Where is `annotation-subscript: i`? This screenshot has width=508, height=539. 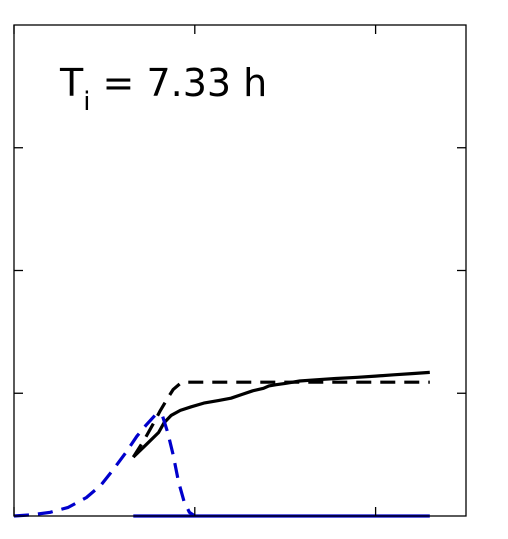
annotation-subscript: i is located at coordinates (86, 102).